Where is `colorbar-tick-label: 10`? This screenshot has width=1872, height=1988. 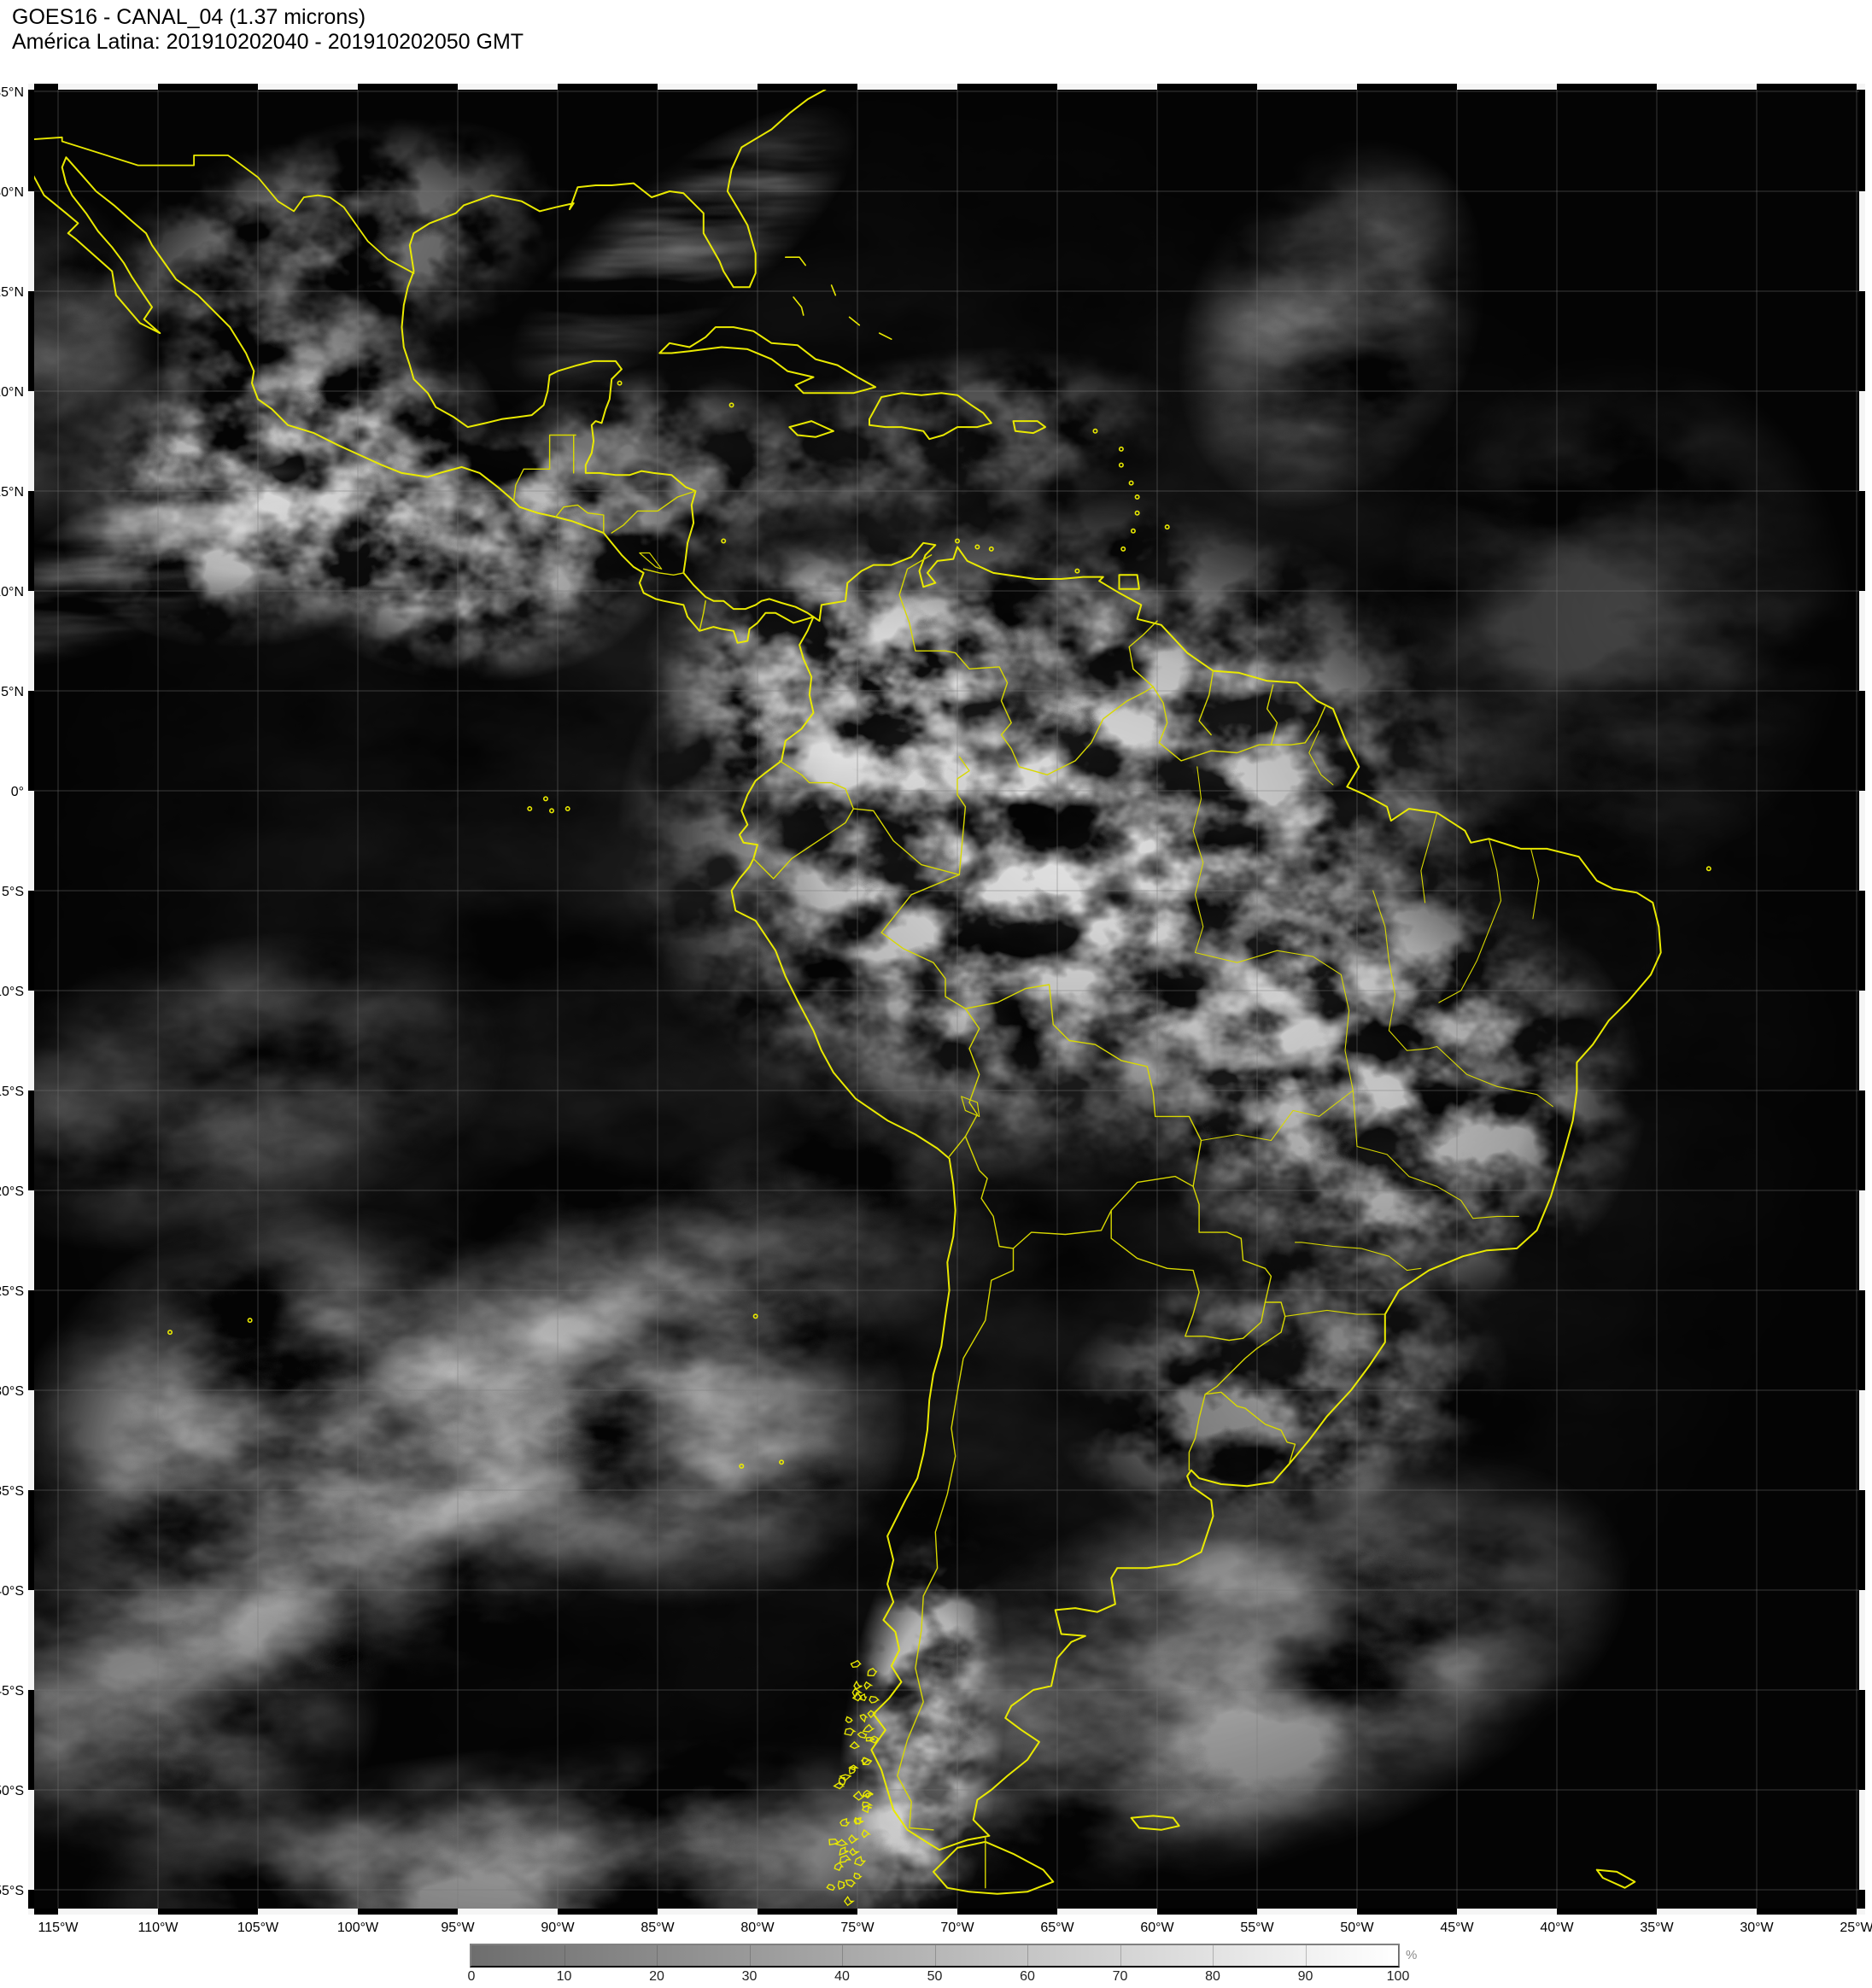 colorbar-tick-label: 10 is located at coordinates (564, 1976).